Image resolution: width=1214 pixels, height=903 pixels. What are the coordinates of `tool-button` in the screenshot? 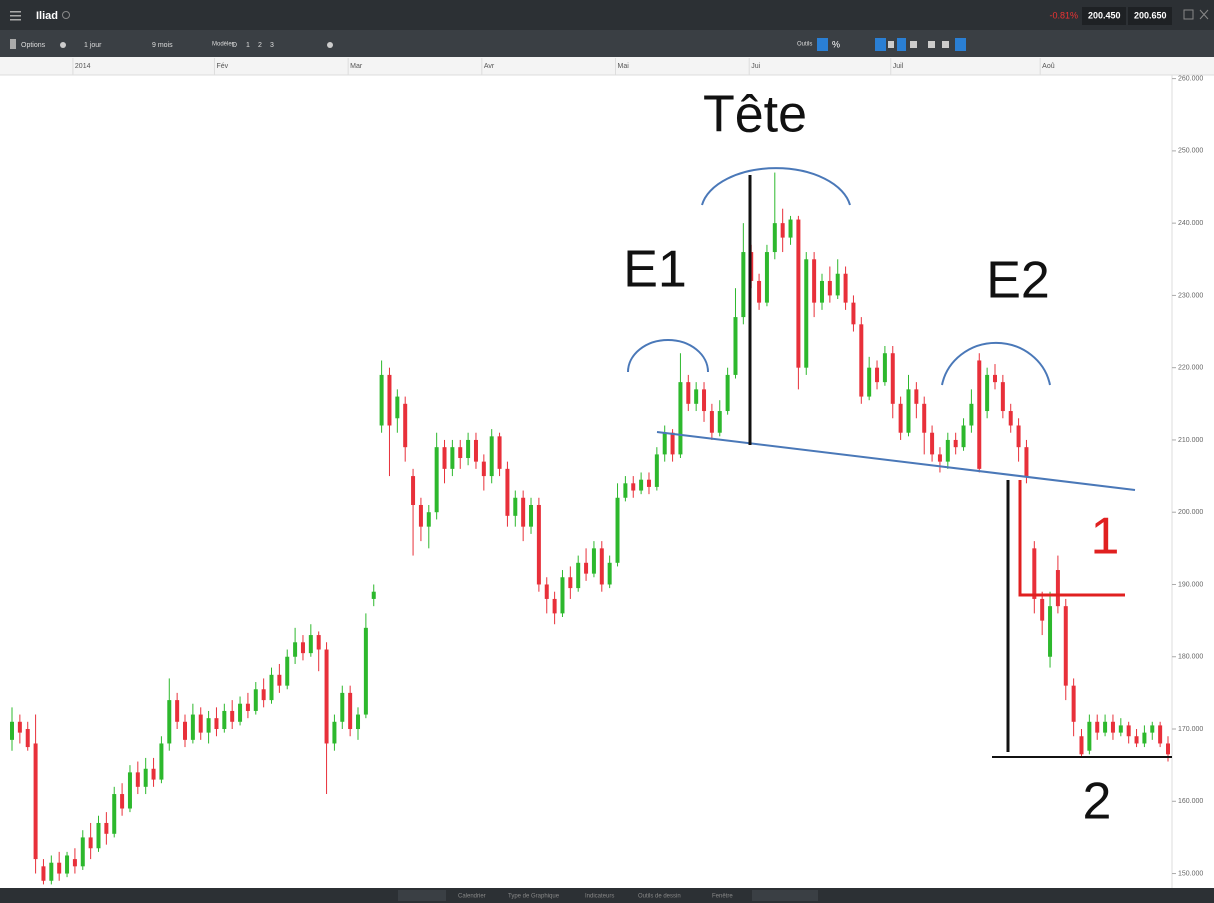 It's located at (822, 44).